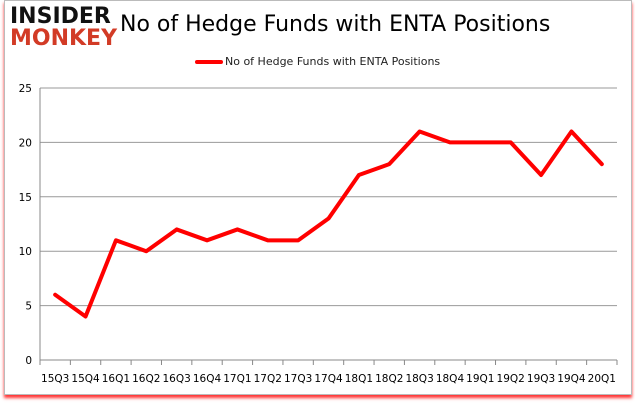 The height and width of the screenshot is (405, 635). What do you see at coordinates (64, 38) in the screenshot?
I see `logo-line2: MONKEY` at bounding box center [64, 38].